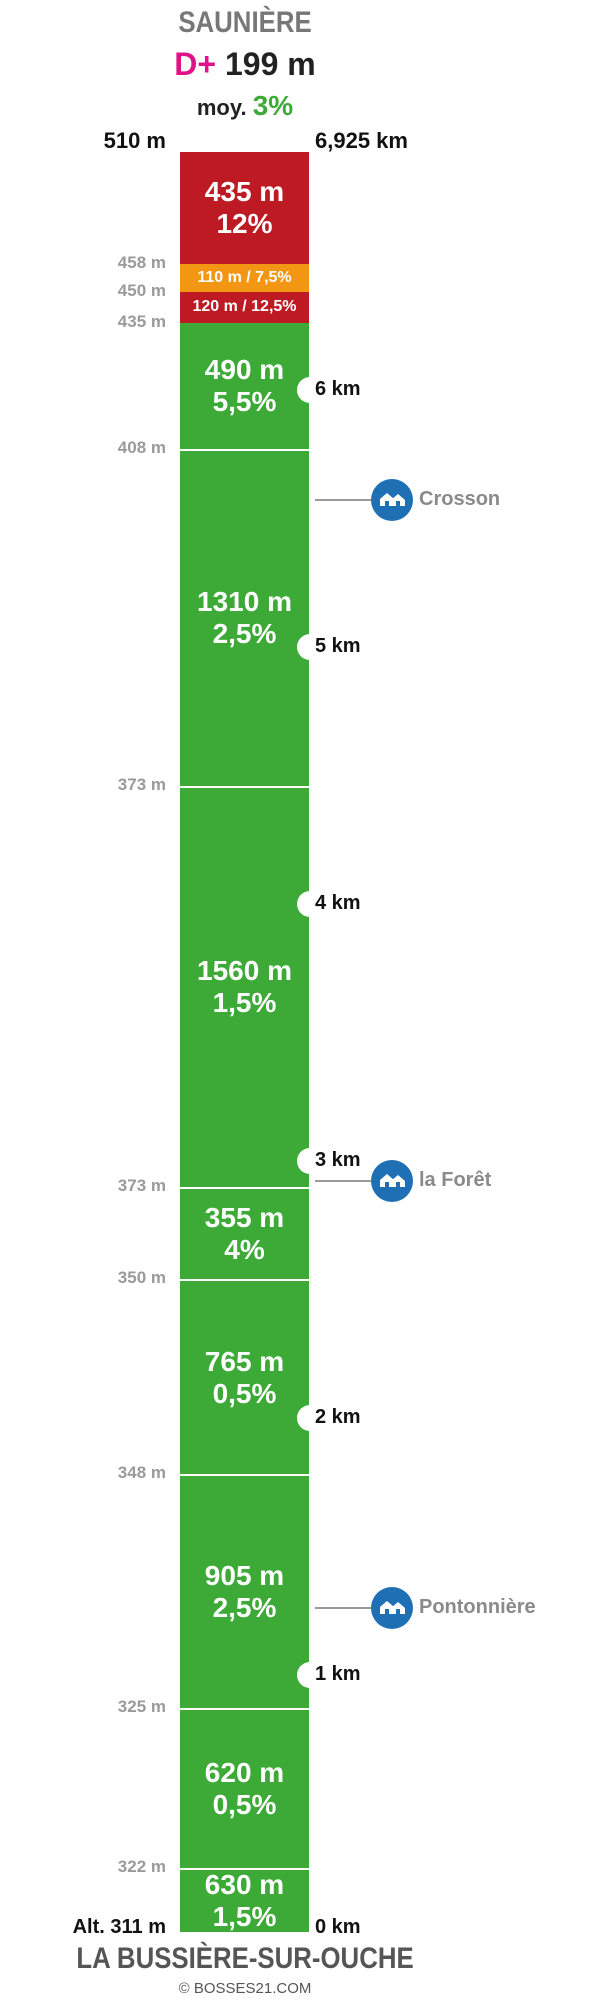 The image size is (600, 2000). What do you see at coordinates (141, 291) in the screenshot?
I see `altitude-label: 450 m` at bounding box center [141, 291].